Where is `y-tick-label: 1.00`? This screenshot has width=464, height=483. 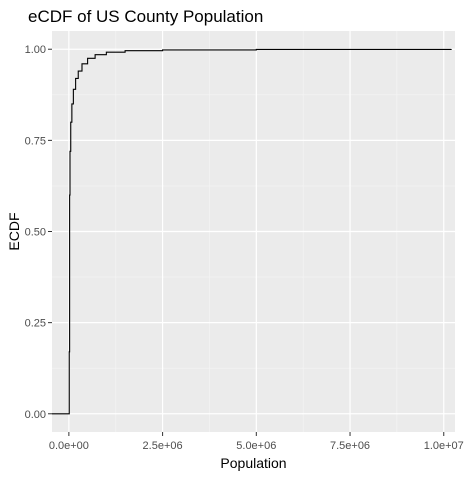
y-tick-label: 1.00 is located at coordinates (35, 50).